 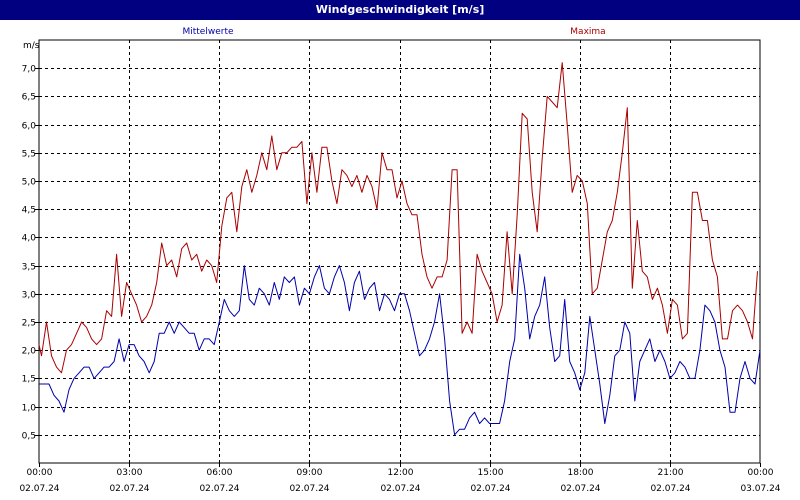 I want to click on x-tick-time-label: 03:00, so click(x=130, y=473).